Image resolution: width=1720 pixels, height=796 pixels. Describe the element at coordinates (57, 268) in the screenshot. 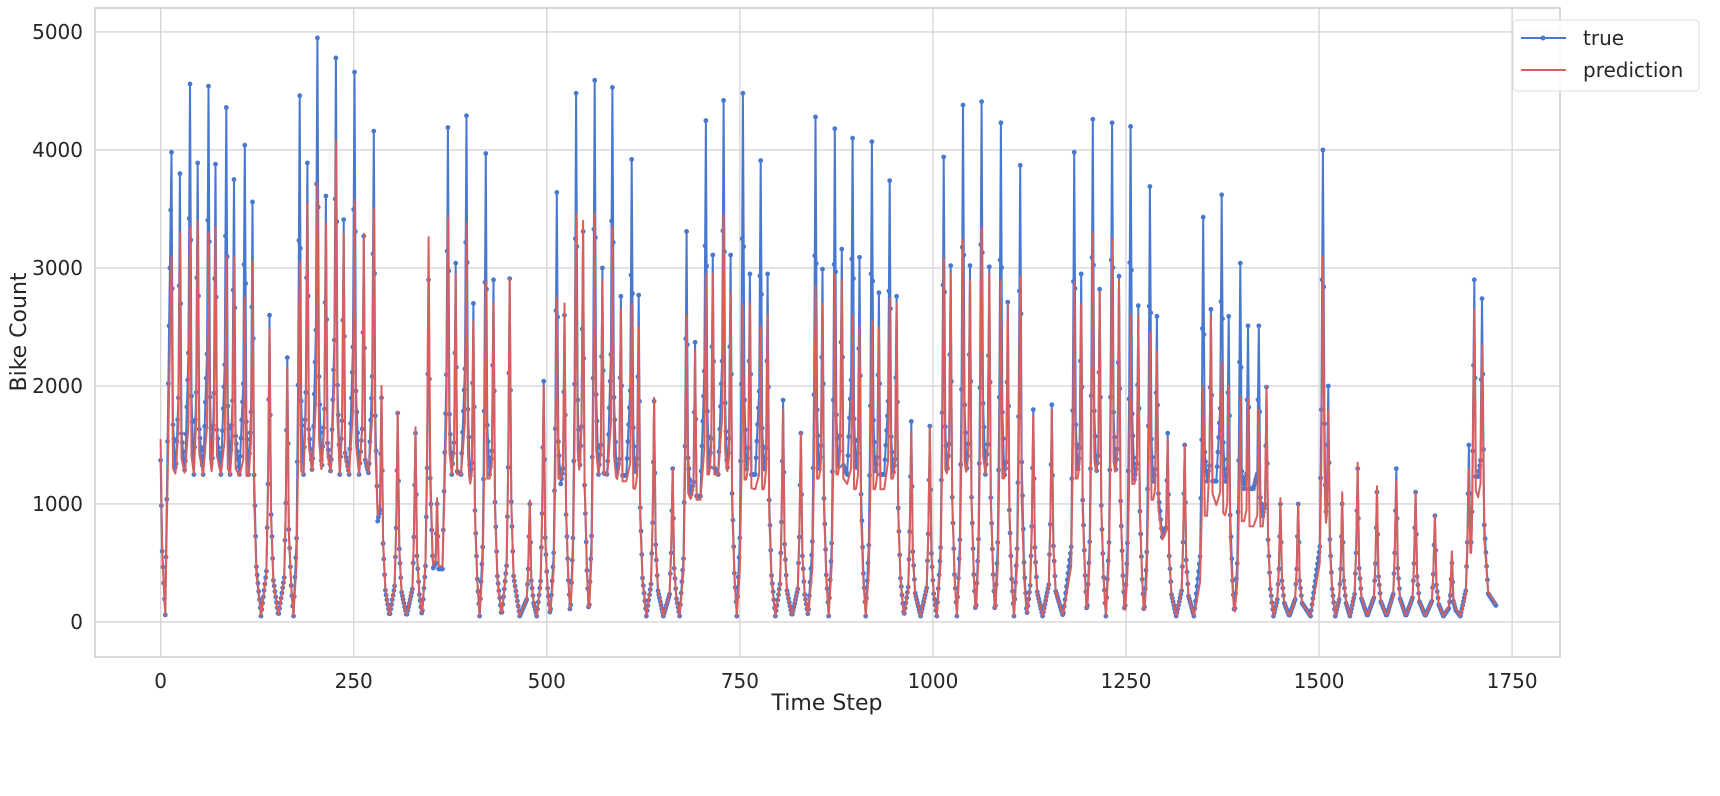

I see `y-tick-label: 3000` at that location.